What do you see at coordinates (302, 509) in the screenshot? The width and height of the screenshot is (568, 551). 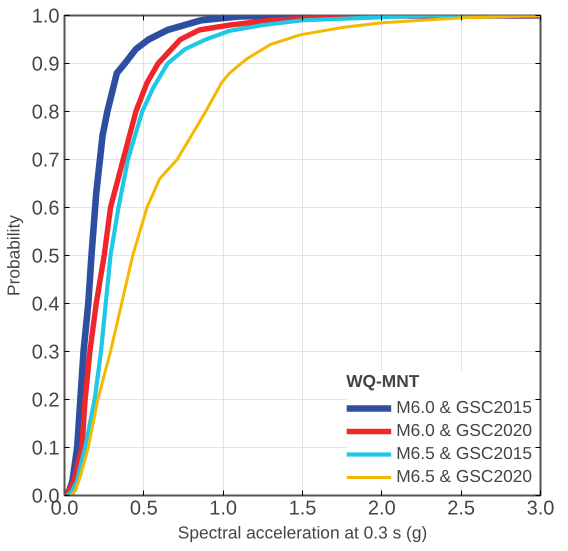 I see `x-tick-label: 1.5` at bounding box center [302, 509].